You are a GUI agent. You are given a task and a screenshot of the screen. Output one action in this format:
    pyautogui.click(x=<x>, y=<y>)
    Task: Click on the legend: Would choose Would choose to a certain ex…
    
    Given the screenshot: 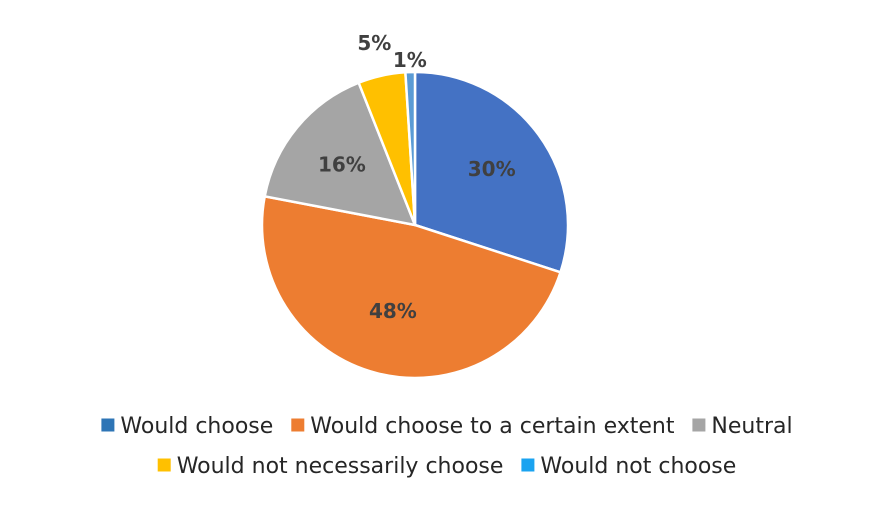 What is the action you would take?
    pyautogui.click(x=447, y=446)
    